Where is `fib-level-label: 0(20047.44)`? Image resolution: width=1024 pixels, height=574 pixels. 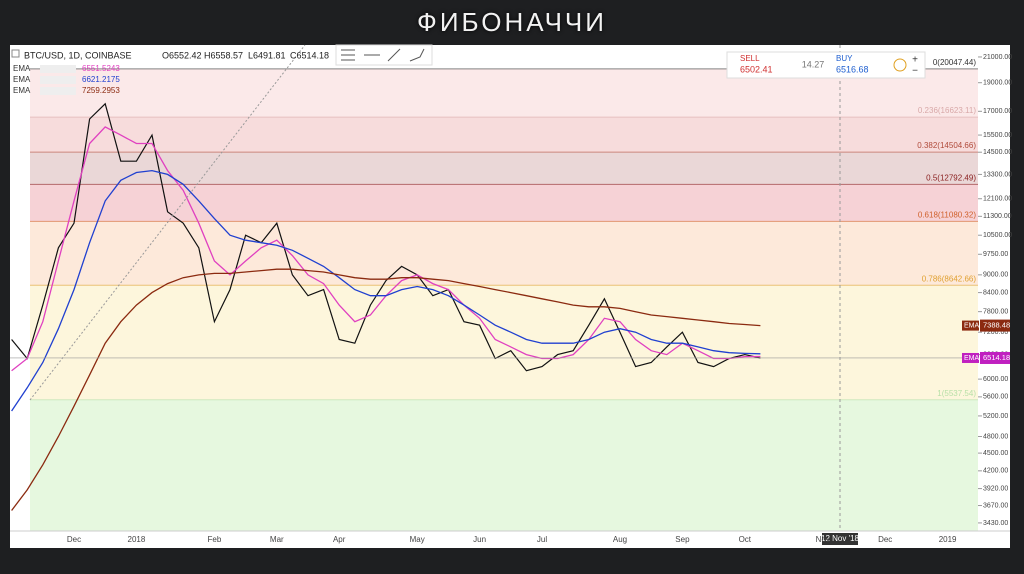 fib-level-label: 0(20047.44) is located at coordinates (954, 62).